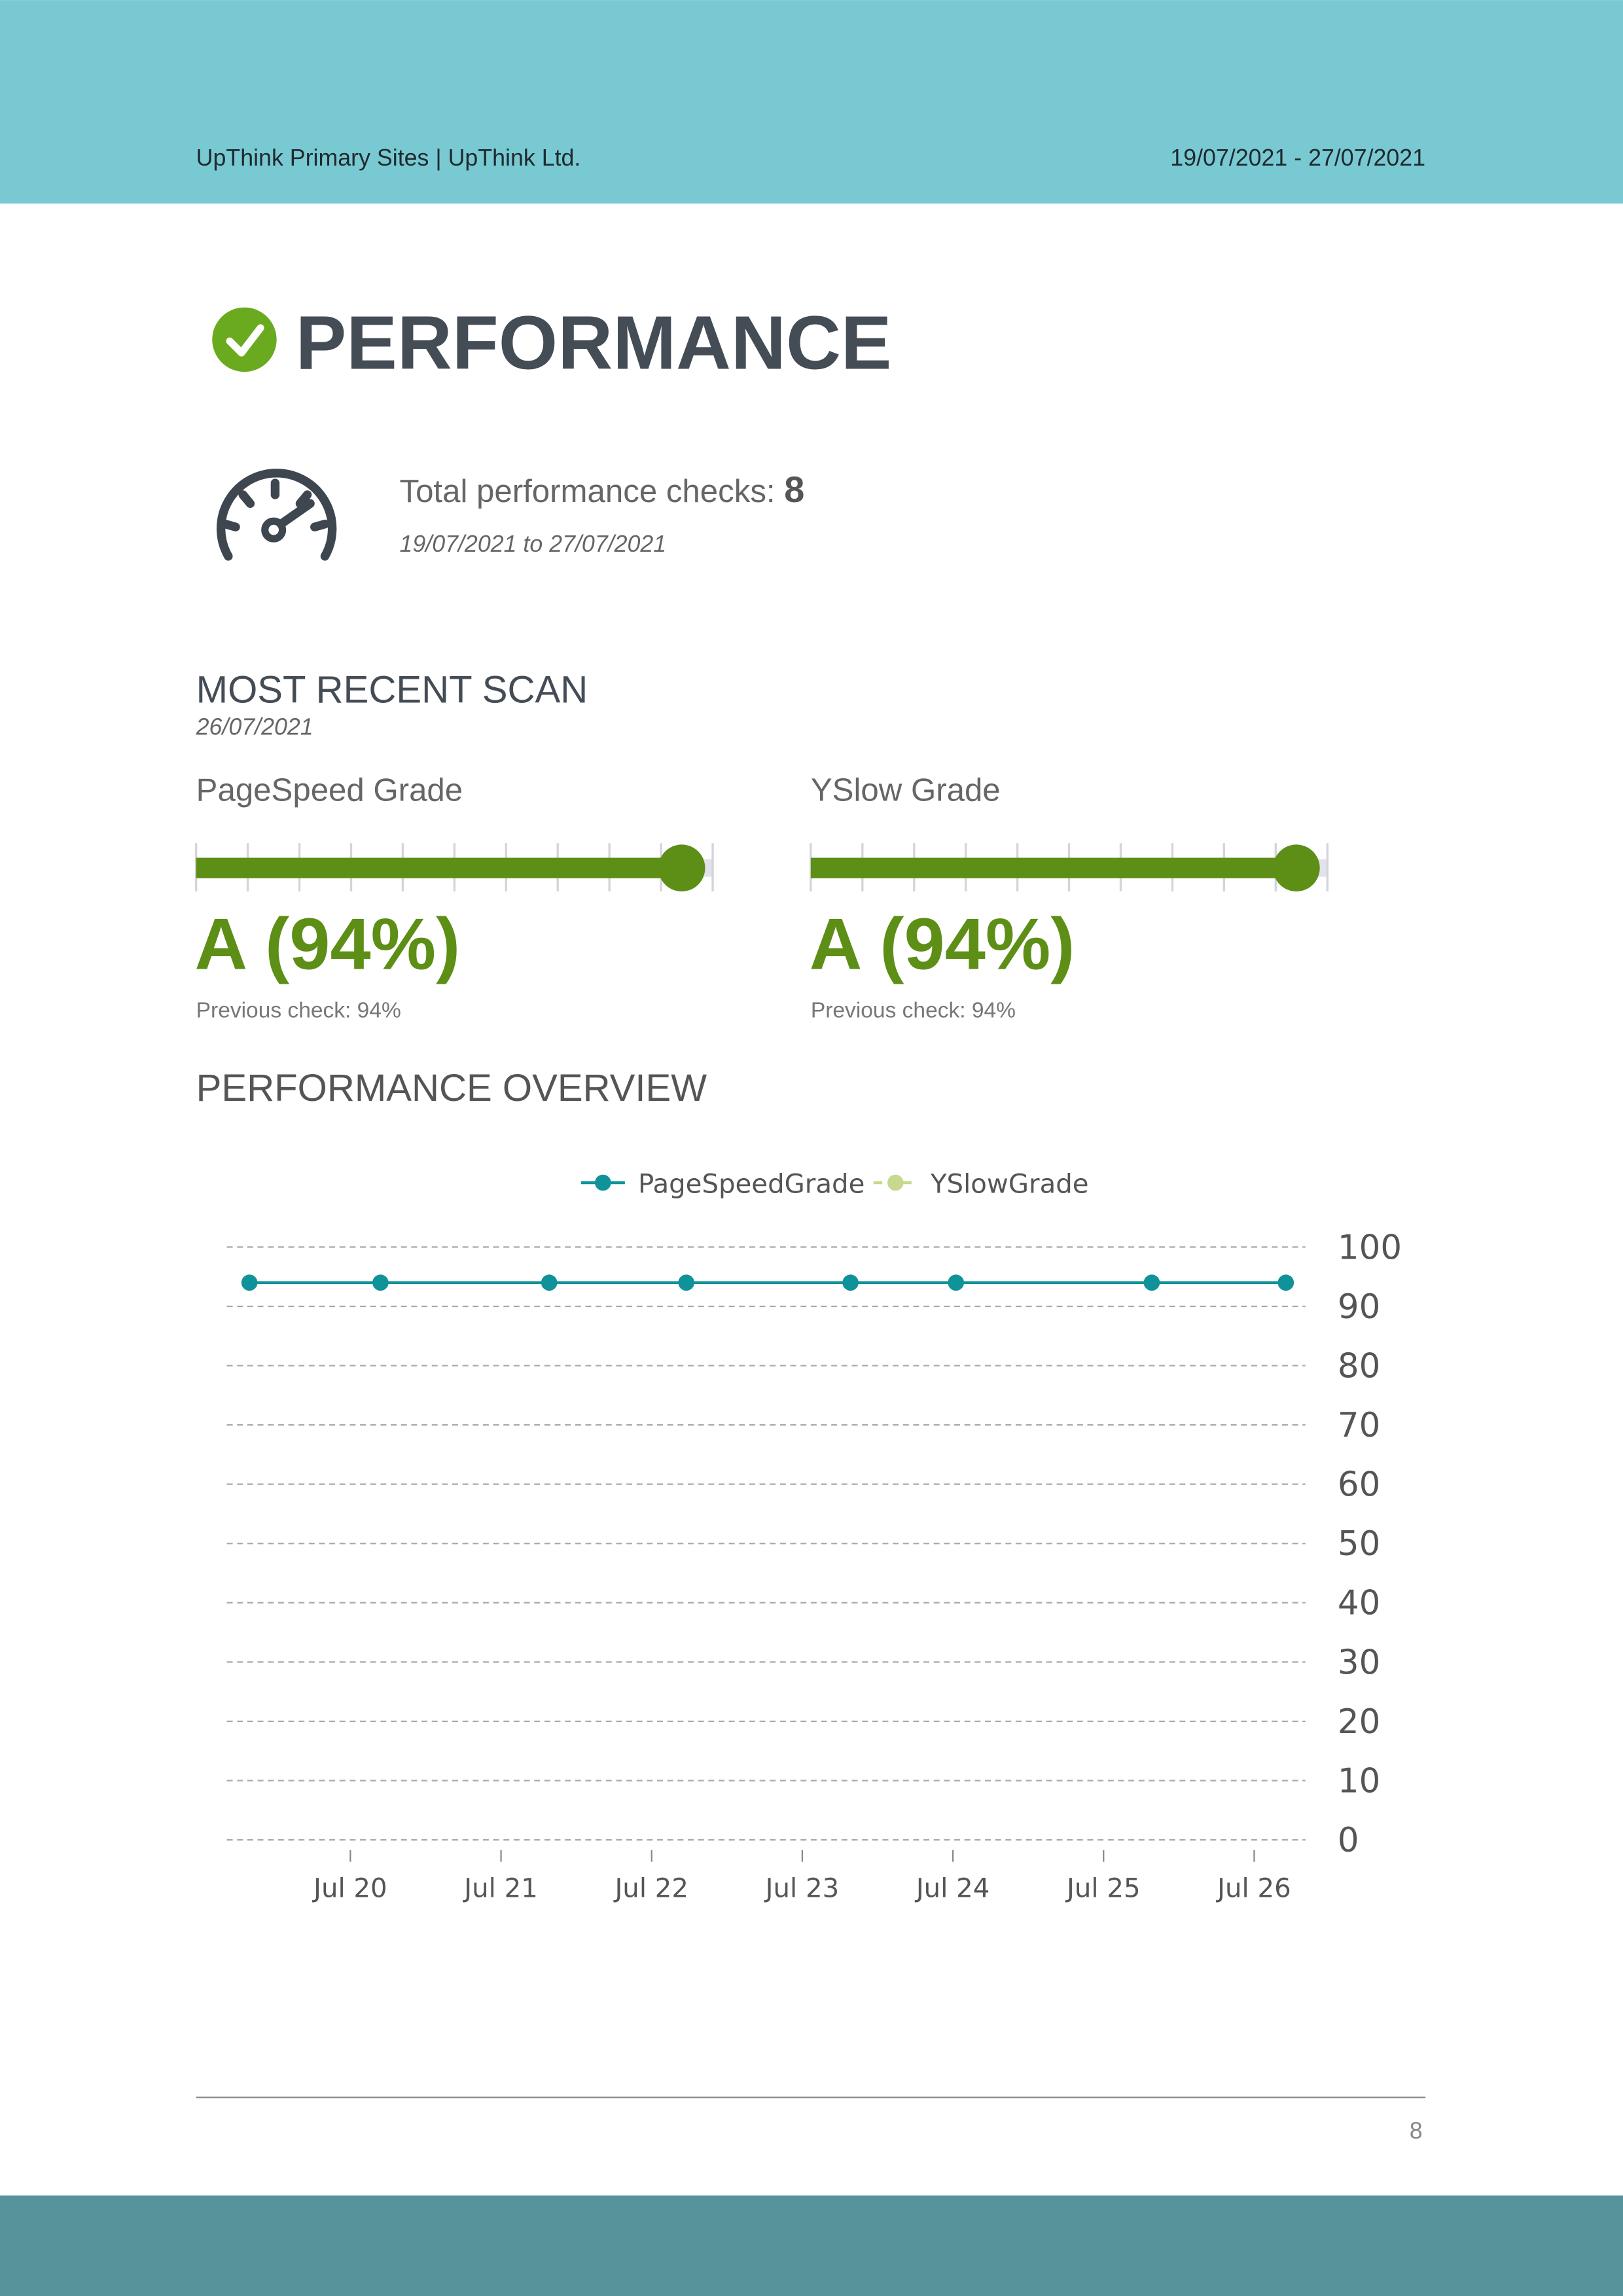 The width and height of the screenshot is (1623, 2296). What do you see at coordinates (811, 2245) in the screenshot?
I see `footer-band` at bounding box center [811, 2245].